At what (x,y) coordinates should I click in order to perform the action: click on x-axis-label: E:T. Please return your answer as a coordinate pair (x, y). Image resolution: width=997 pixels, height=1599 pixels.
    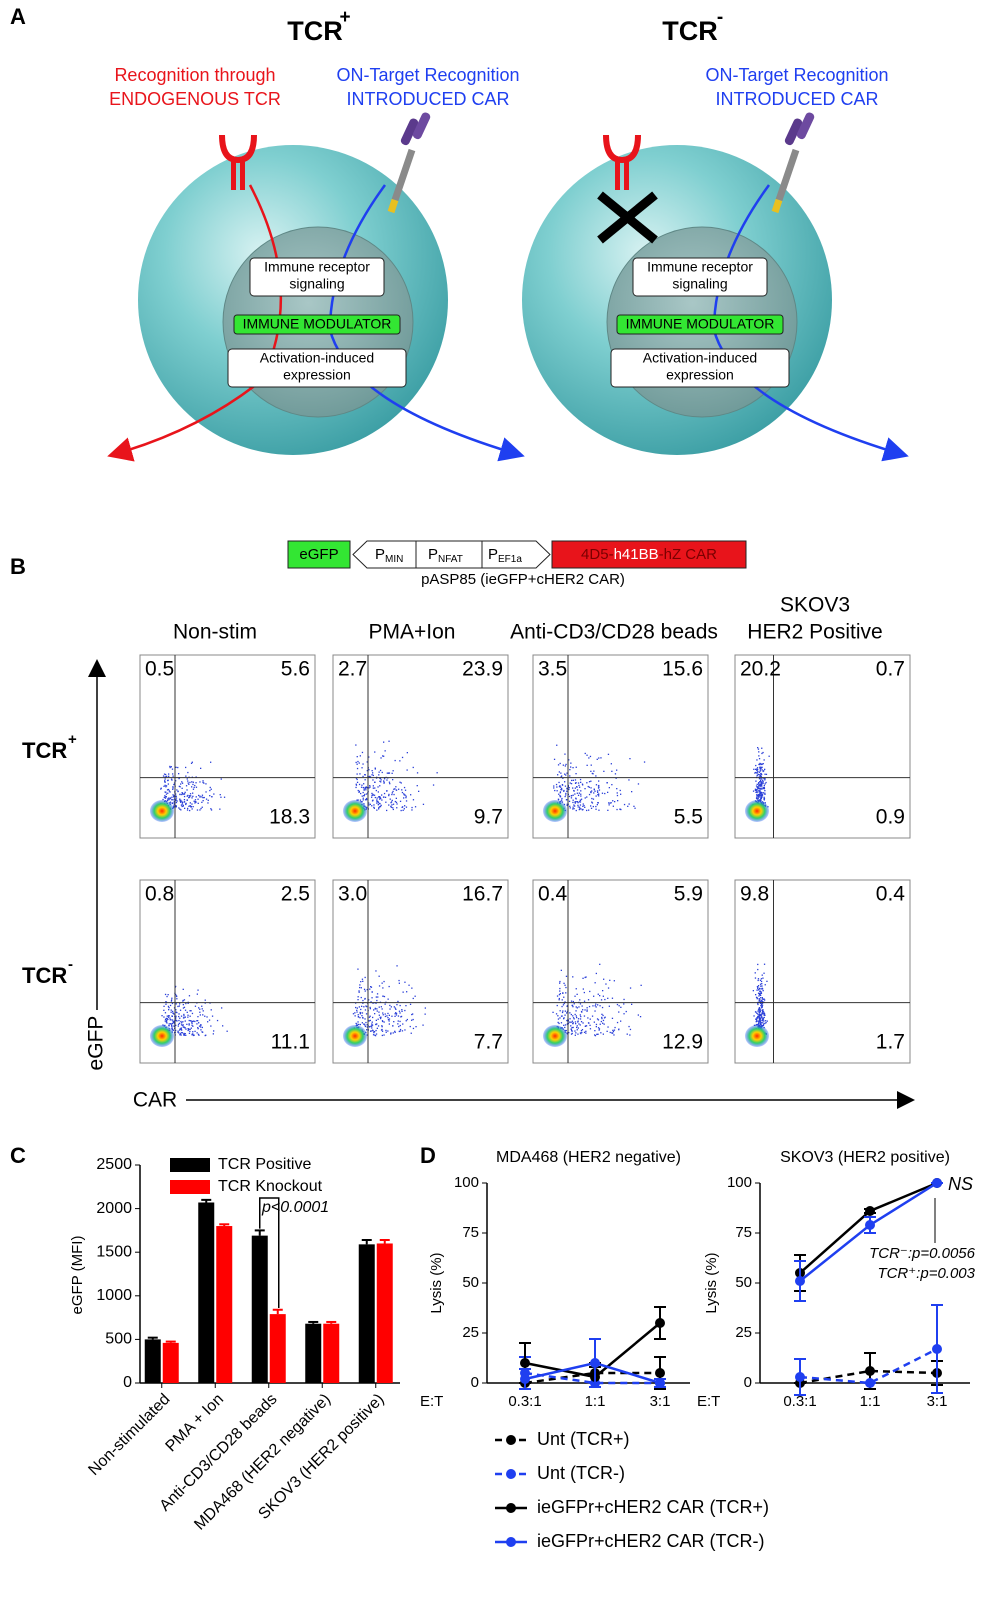
    Looking at the image, I should click on (431, 1401).